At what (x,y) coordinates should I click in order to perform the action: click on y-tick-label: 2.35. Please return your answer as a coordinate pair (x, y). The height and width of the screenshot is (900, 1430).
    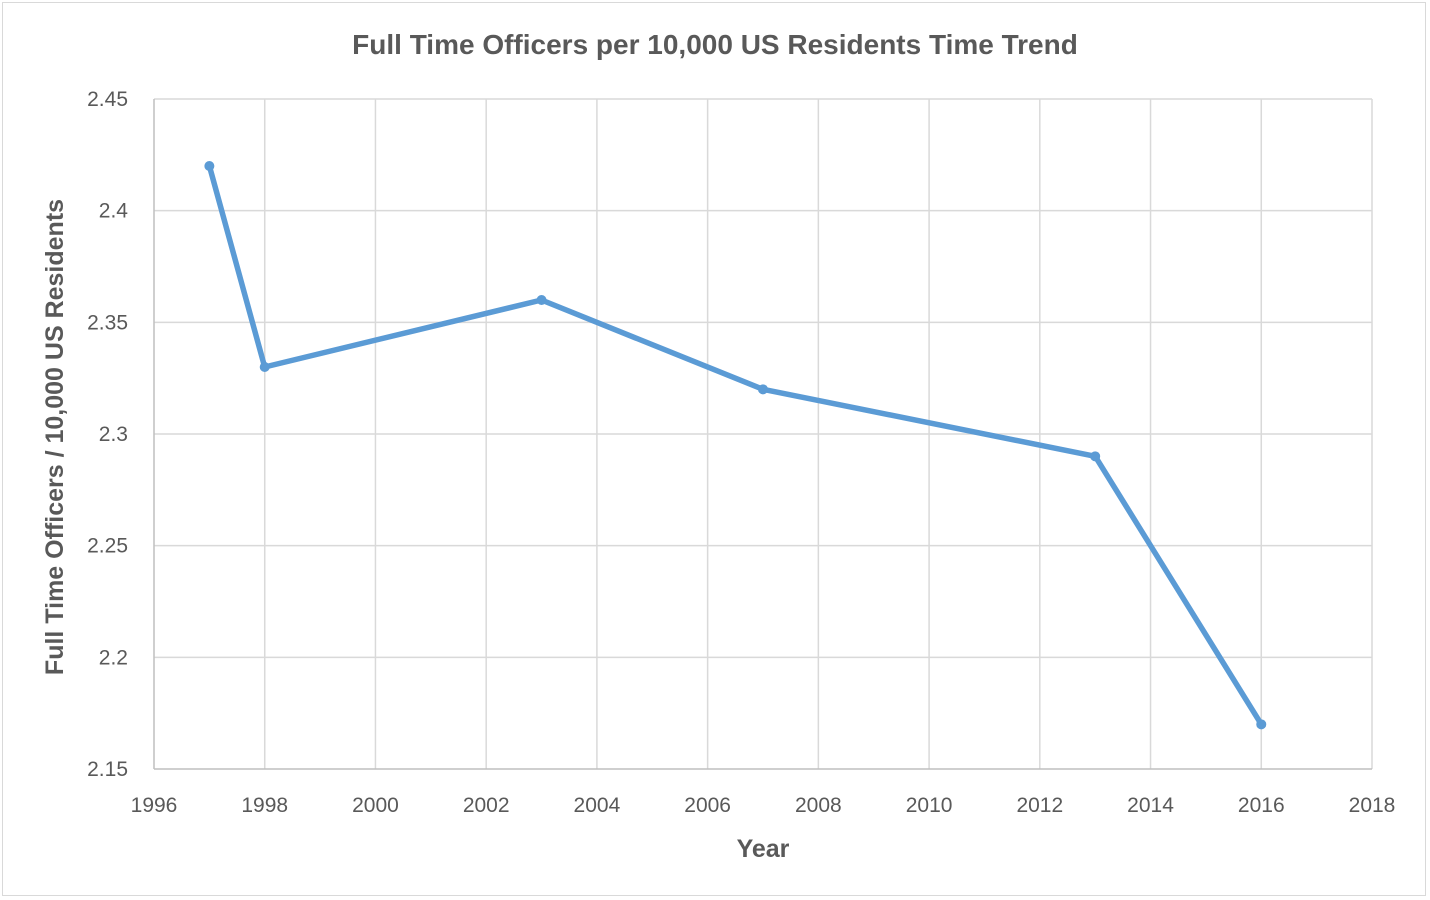
    Looking at the image, I should click on (107, 322).